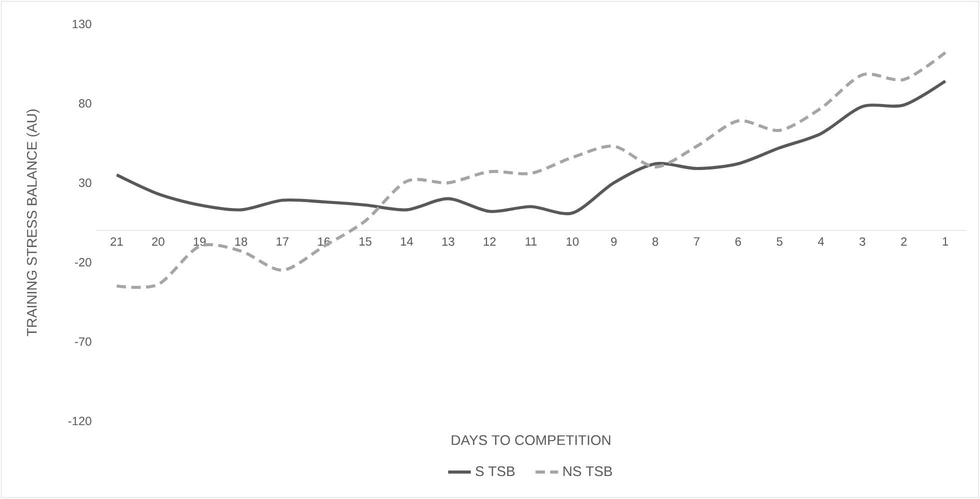 Image resolution: width=980 pixels, height=499 pixels. What do you see at coordinates (85, 103) in the screenshot?
I see `y-tick-label: 80` at bounding box center [85, 103].